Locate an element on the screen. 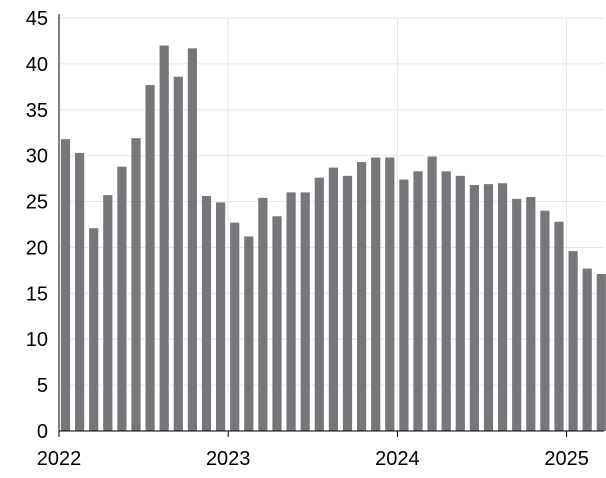  x-tick-label: 2025 is located at coordinates (566, 459).